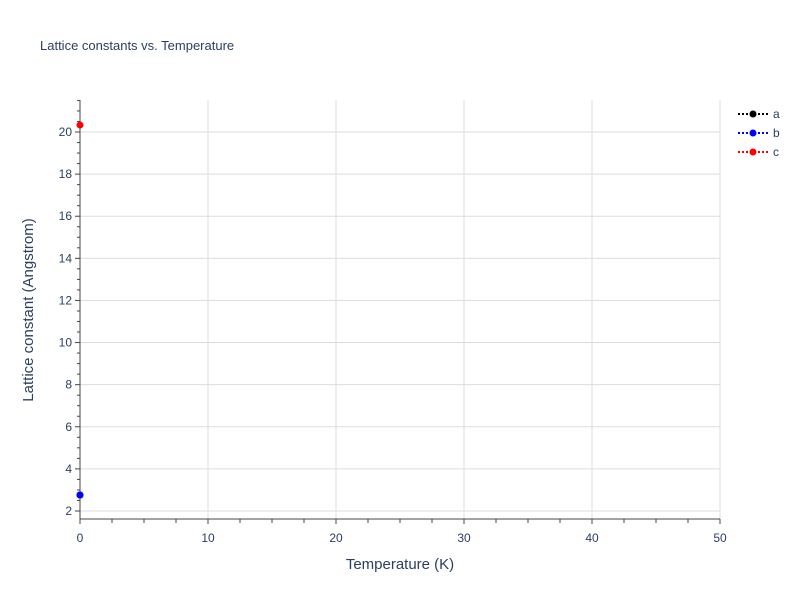 This screenshot has height=605, width=800. I want to click on legend-label-b: b, so click(776, 133).